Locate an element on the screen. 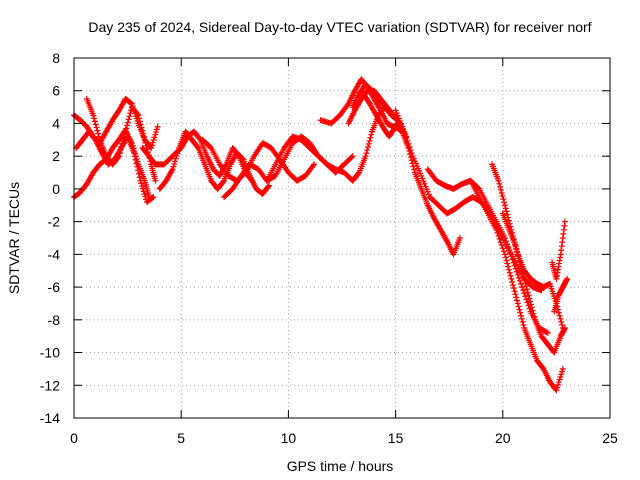 This screenshot has width=640, height=480. x-tick-label: 0 is located at coordinates (74, 438).